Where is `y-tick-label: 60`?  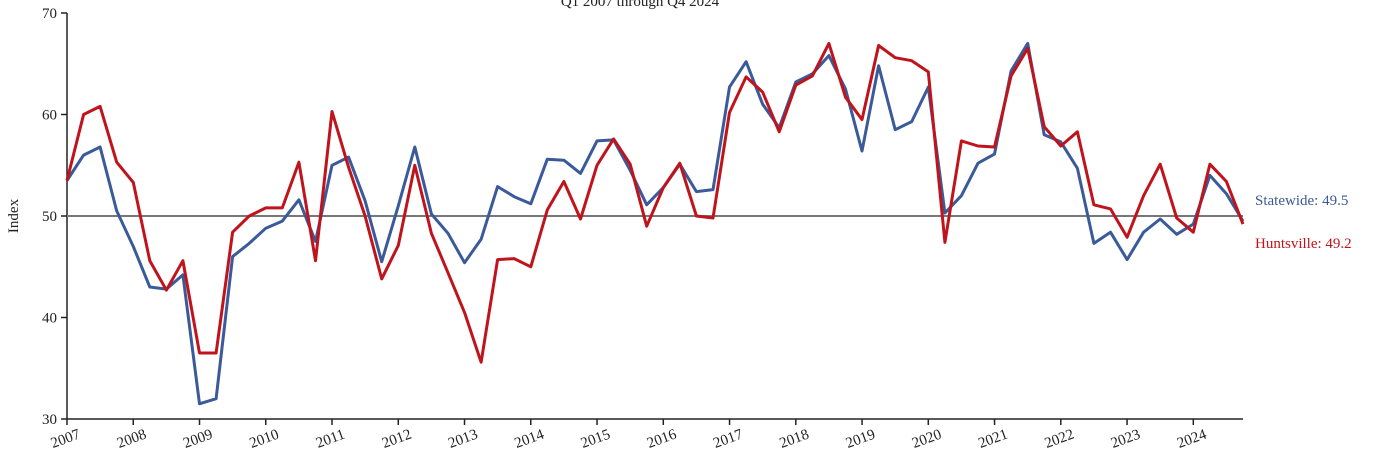
y-tick-label: 60 is located at coordinates (49, 116).